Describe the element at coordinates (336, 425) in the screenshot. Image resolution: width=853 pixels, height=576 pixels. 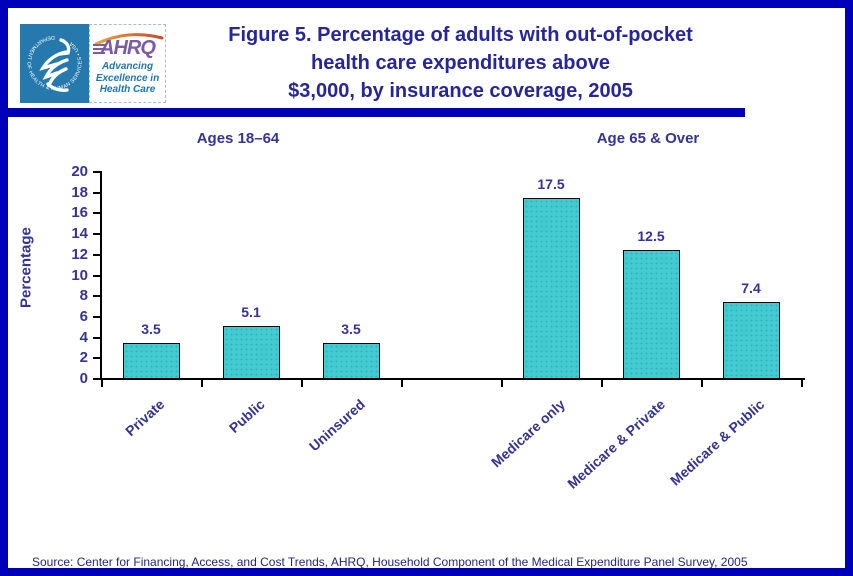
I see `category-label: Uninsured` at that location.